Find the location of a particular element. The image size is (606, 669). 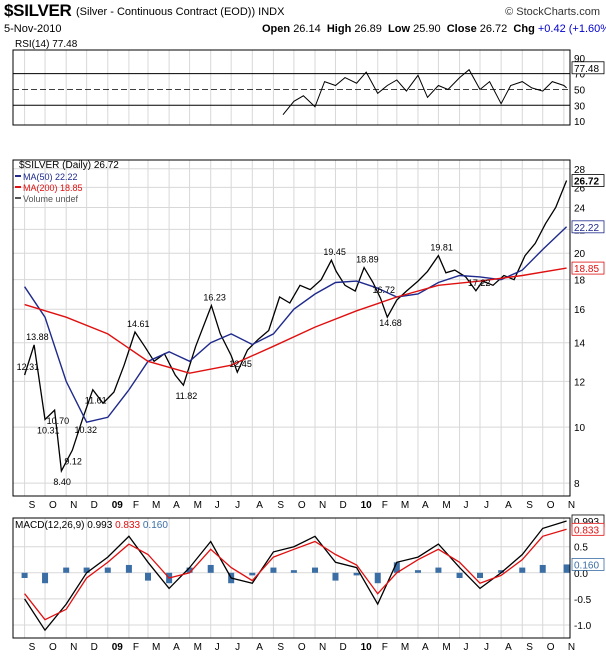

price-tick-label: 20 is located at coordinates (580, 254).